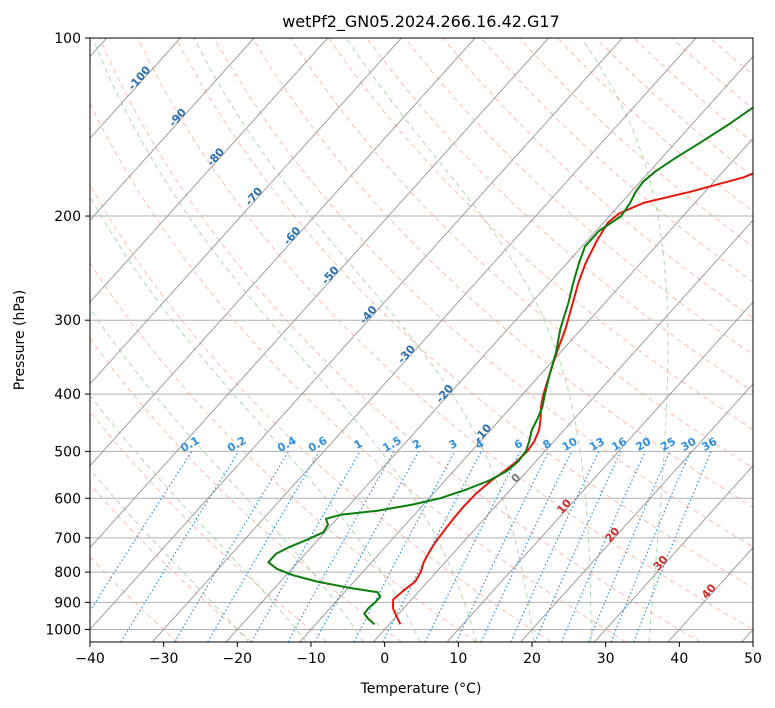  I want to click on x-tick-label: 50, so click(753, 659).